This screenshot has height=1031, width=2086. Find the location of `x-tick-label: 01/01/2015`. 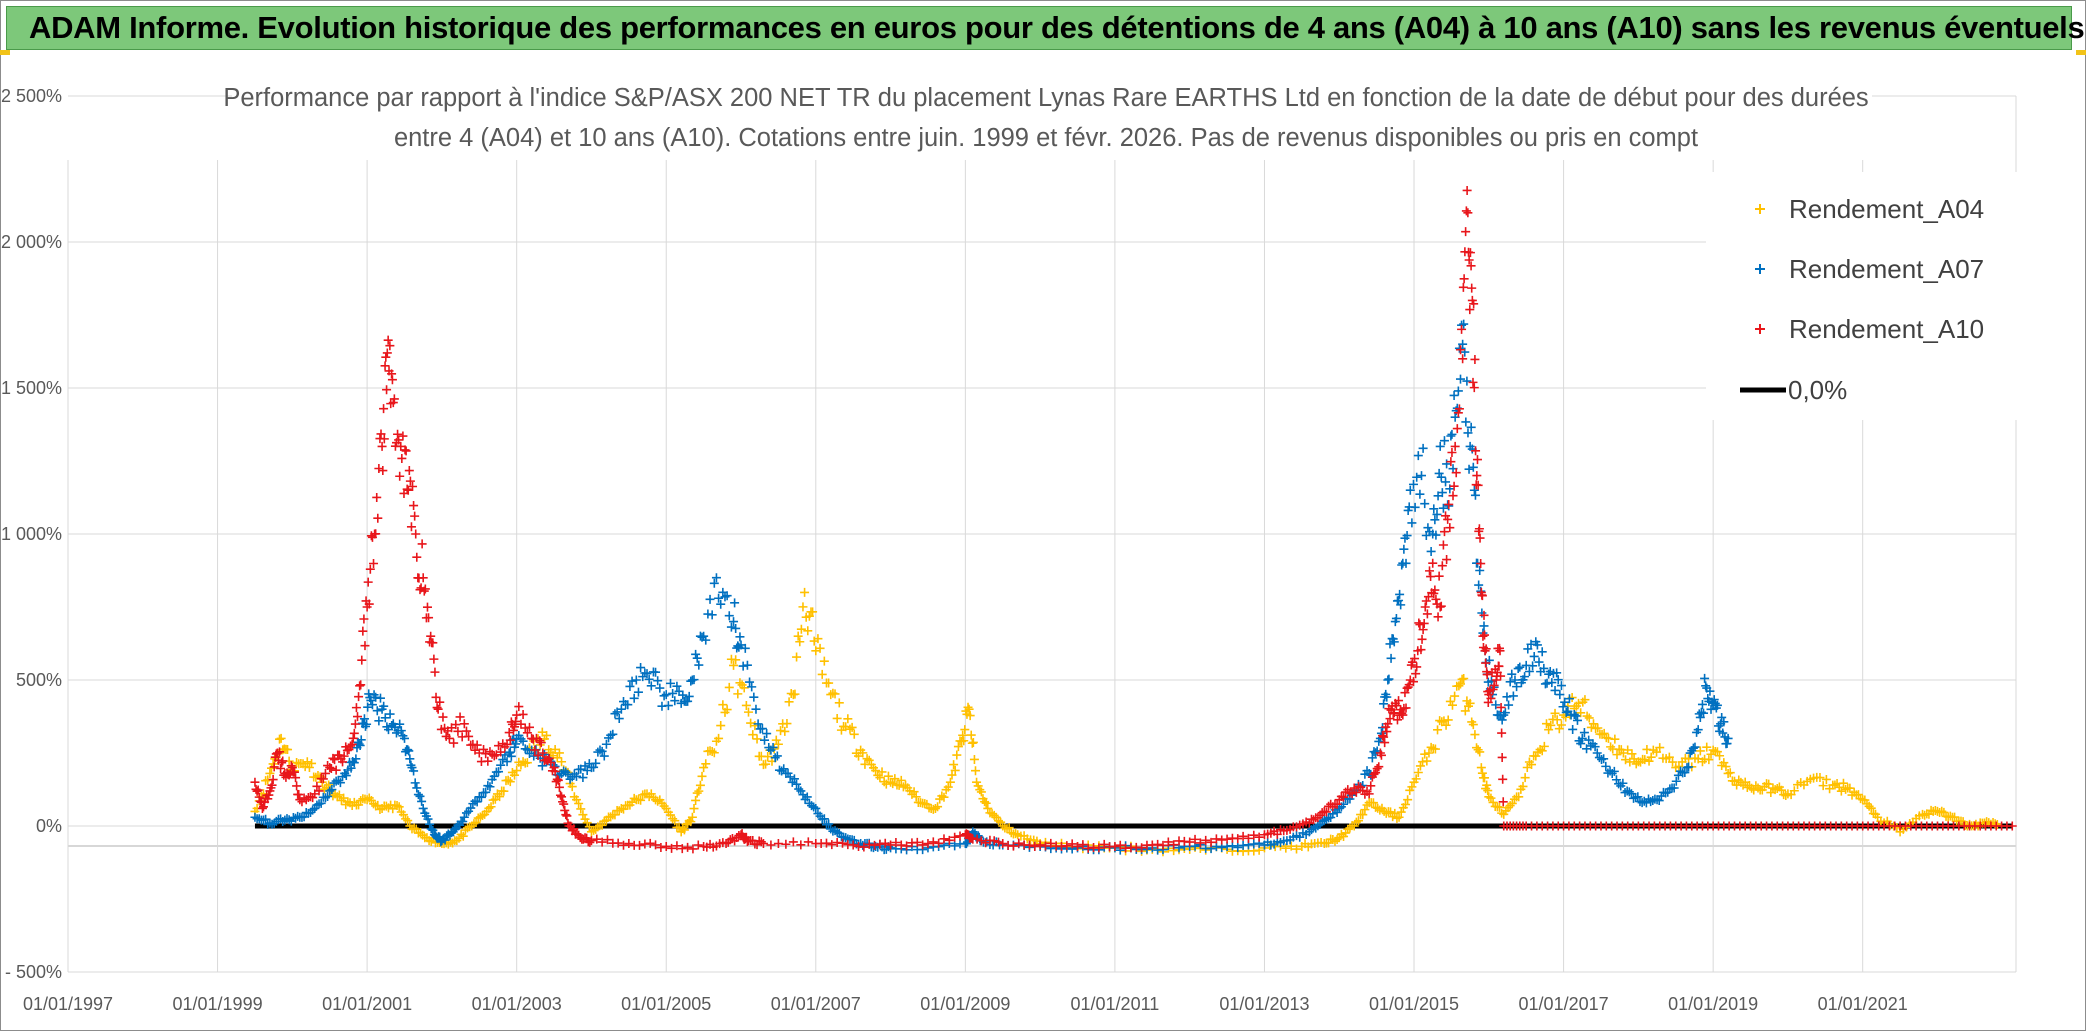

x-tick-label: 01/01/2015 is located at coordinates (1414, 1004).